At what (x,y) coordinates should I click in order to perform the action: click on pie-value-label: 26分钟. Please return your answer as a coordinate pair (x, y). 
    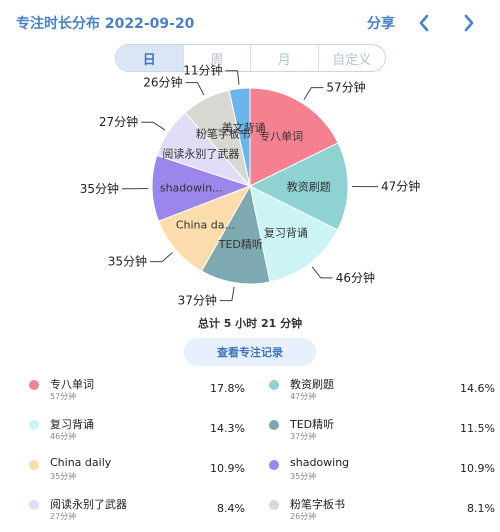
    Looking at the image, I should click on (162, 82).